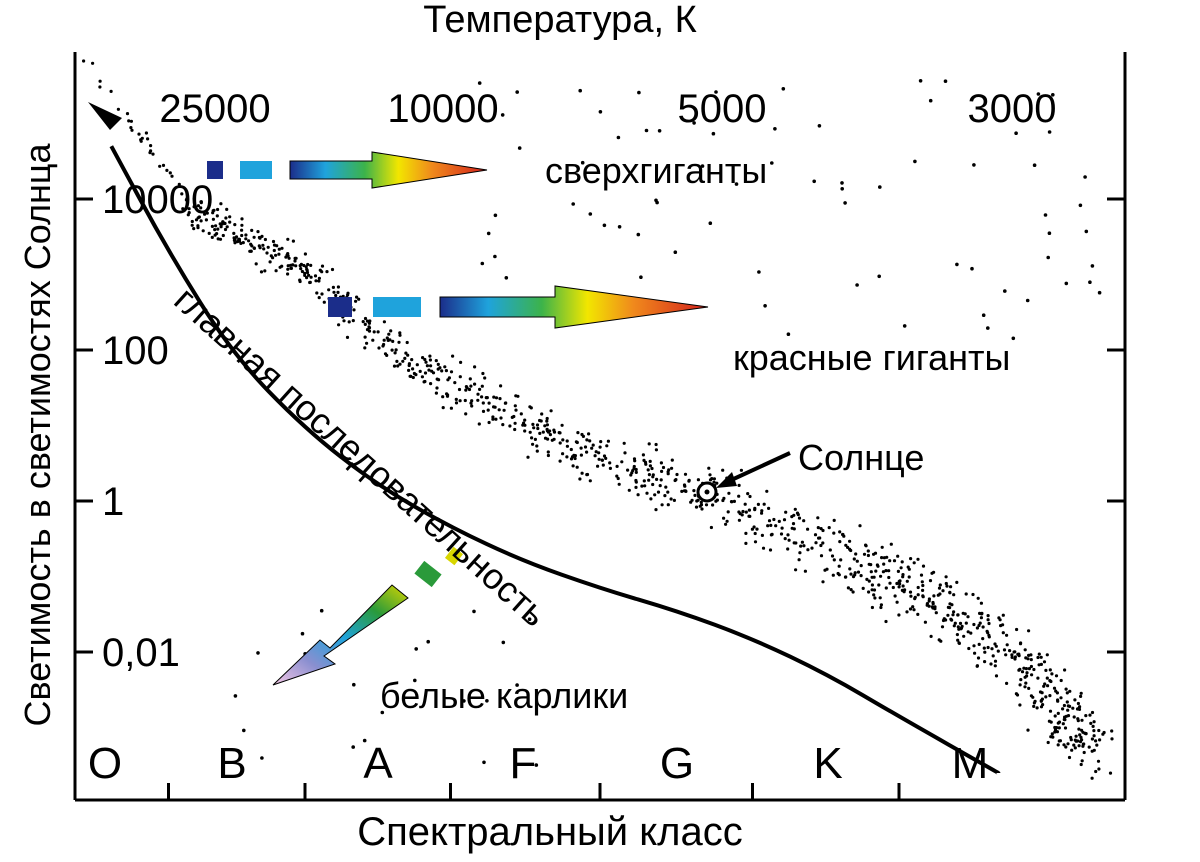 This screenshot has width=1200, height=862. I want to click on bottom-axis-title: Спектральный класс, so click(550, 832).